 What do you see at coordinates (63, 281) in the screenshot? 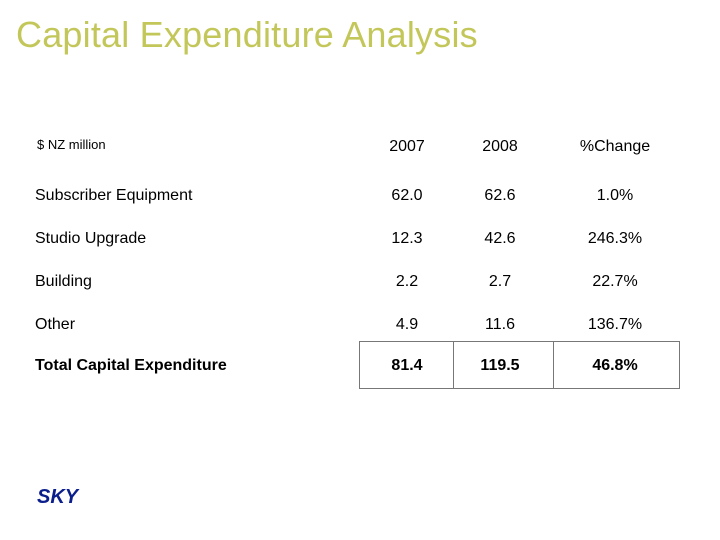
I see `row-label-building: Building` at bounding box center [63, 281].